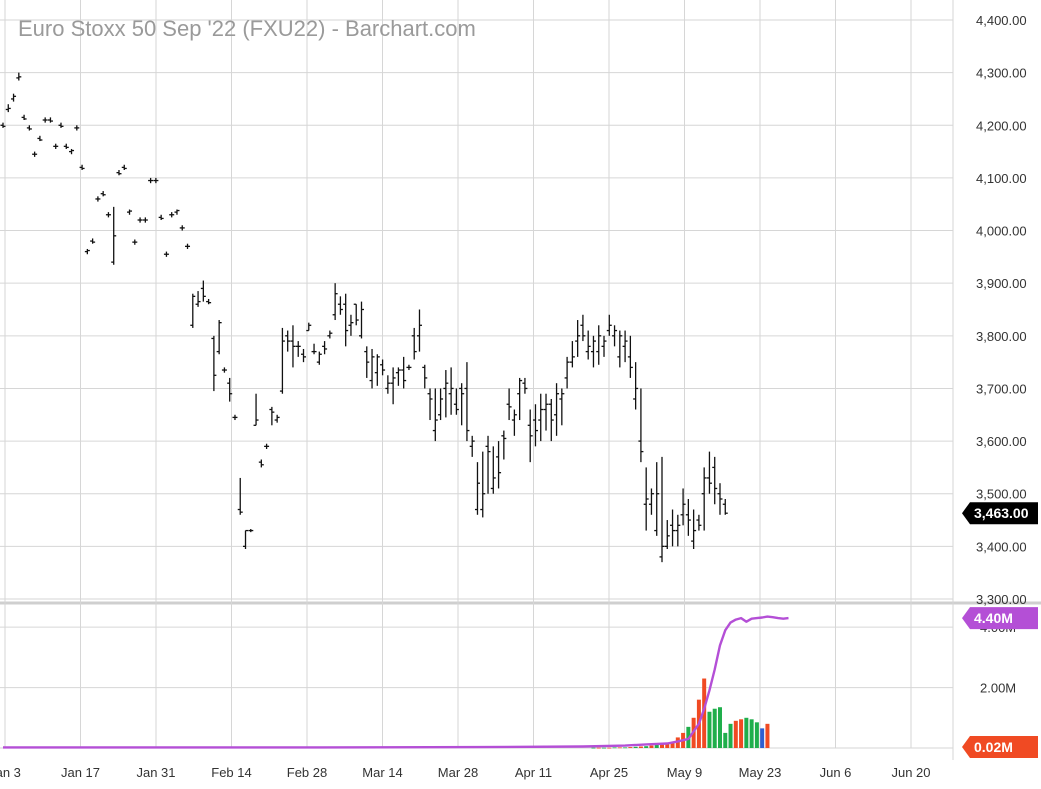 The height and width of the screenshot is (789, 1041). I want to click on x-tick-label: Mar 28, so click(458, 772).